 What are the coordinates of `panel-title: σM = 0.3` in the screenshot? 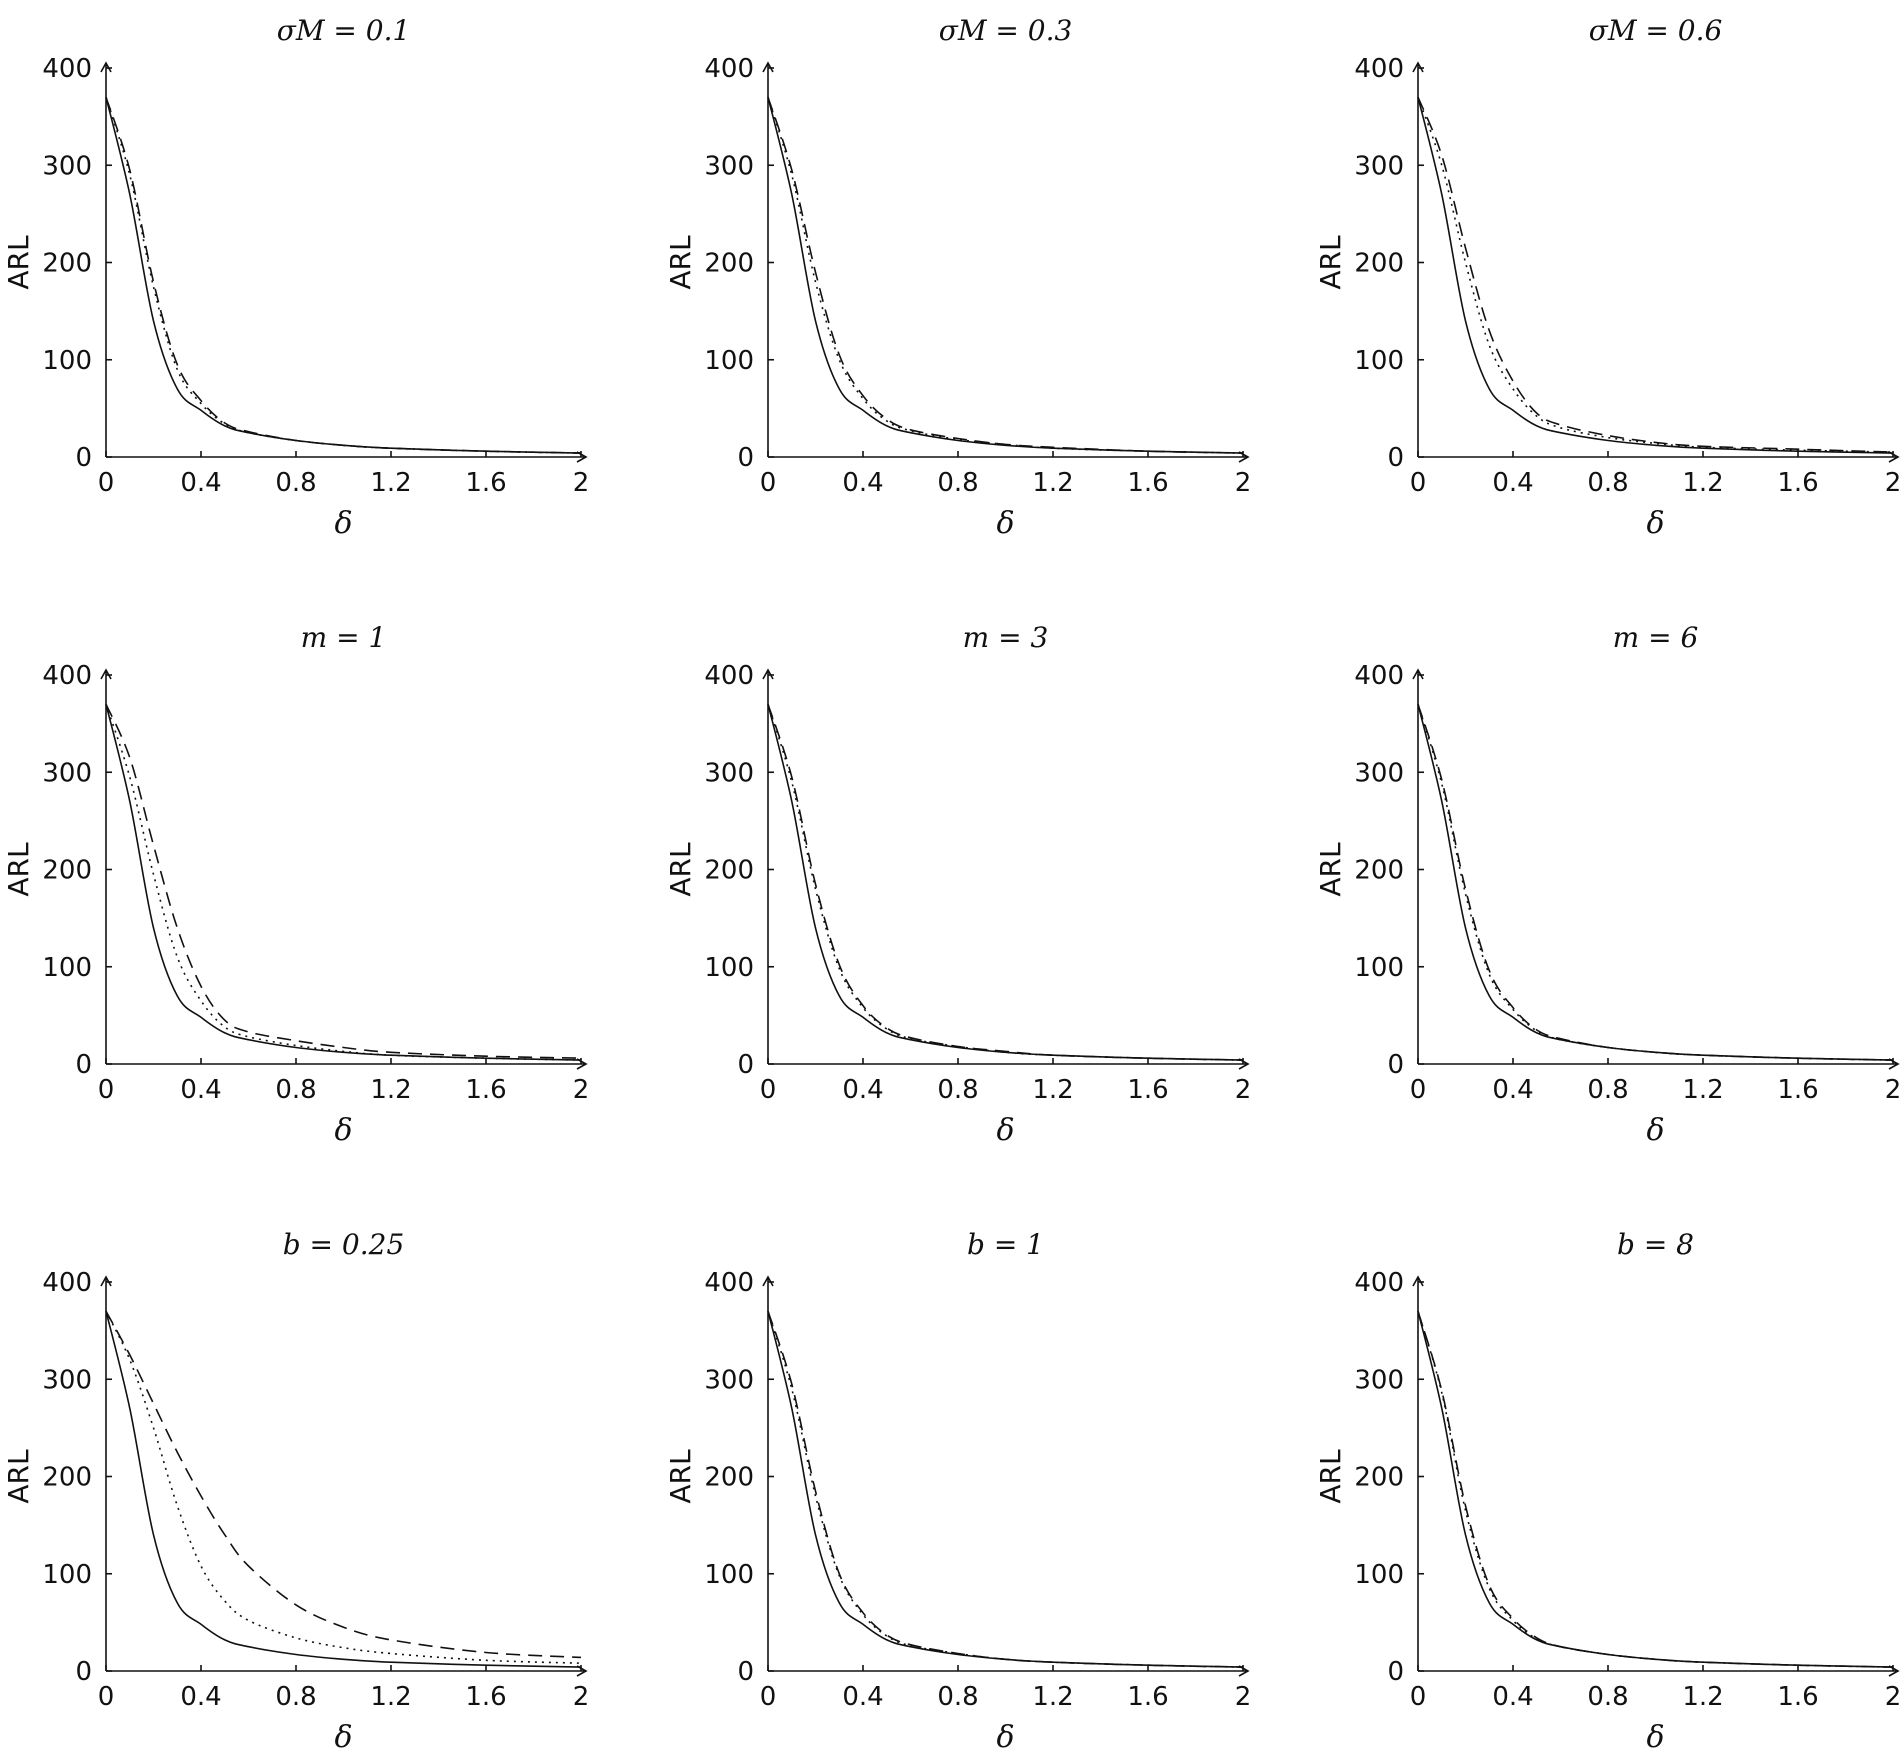 It's located at (1006, 30).